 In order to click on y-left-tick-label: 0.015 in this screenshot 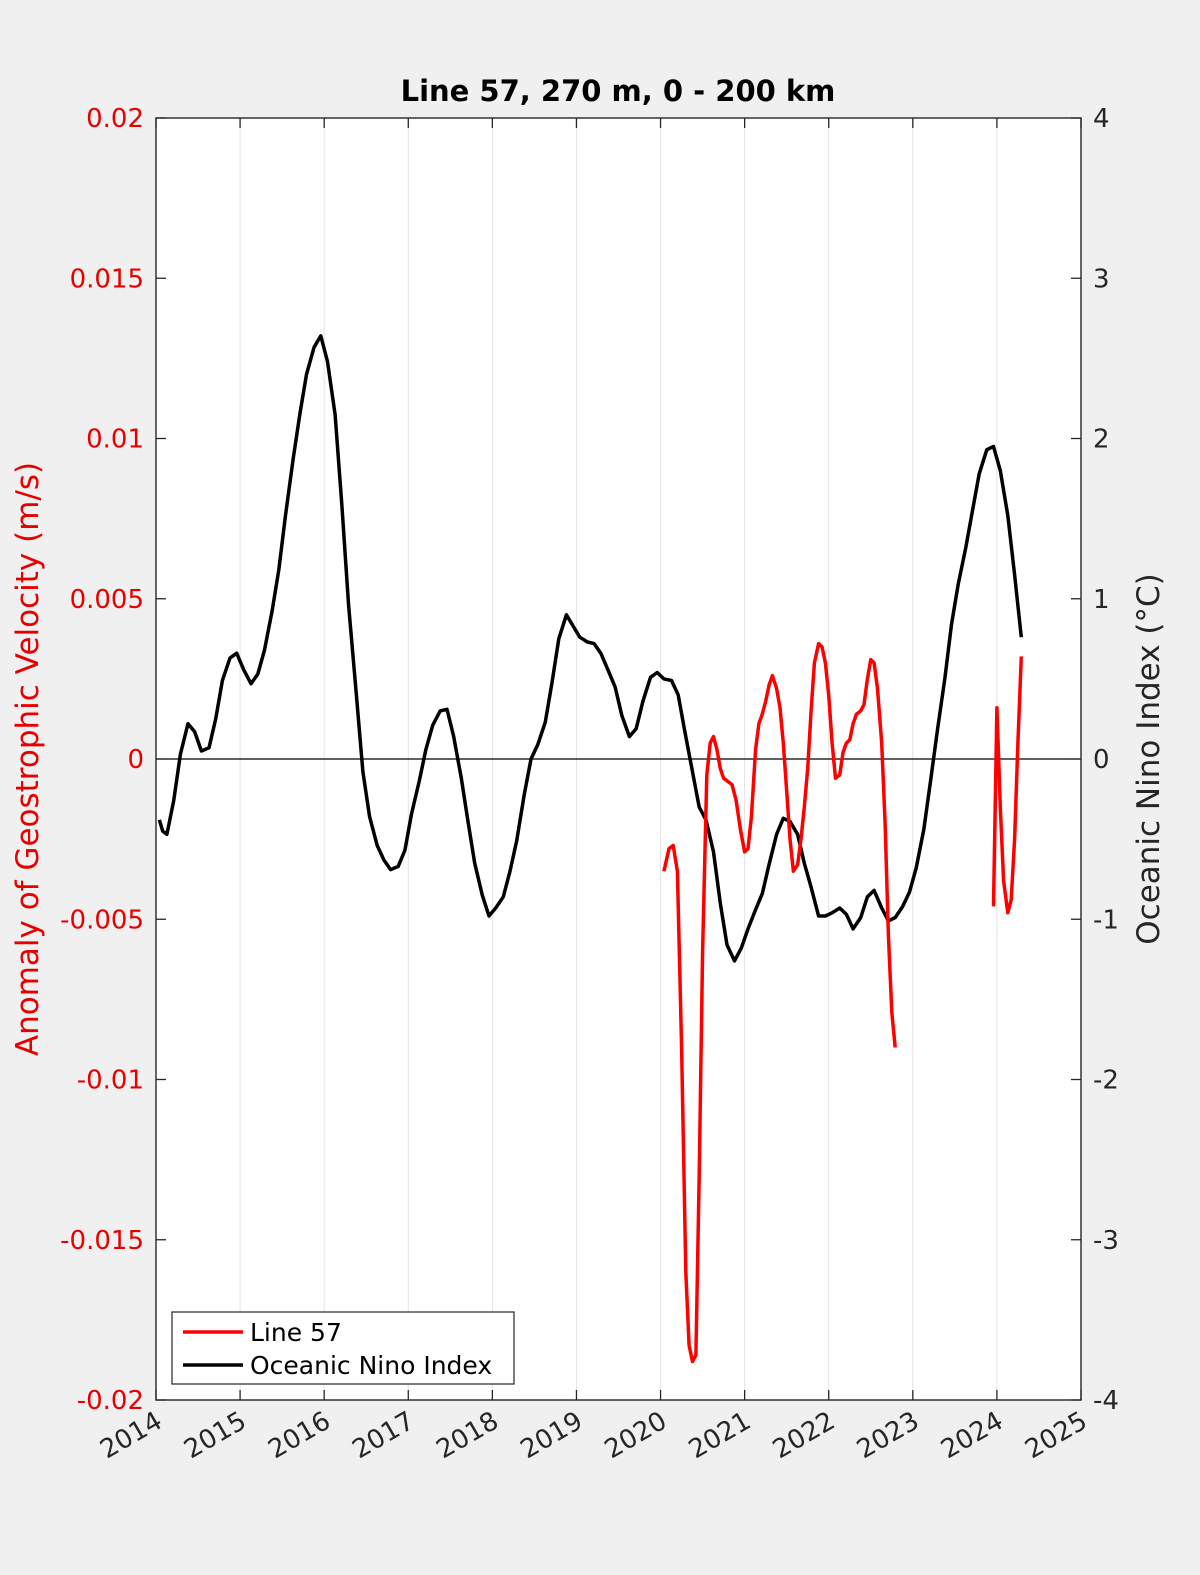, I will do `click(107, 279)`.